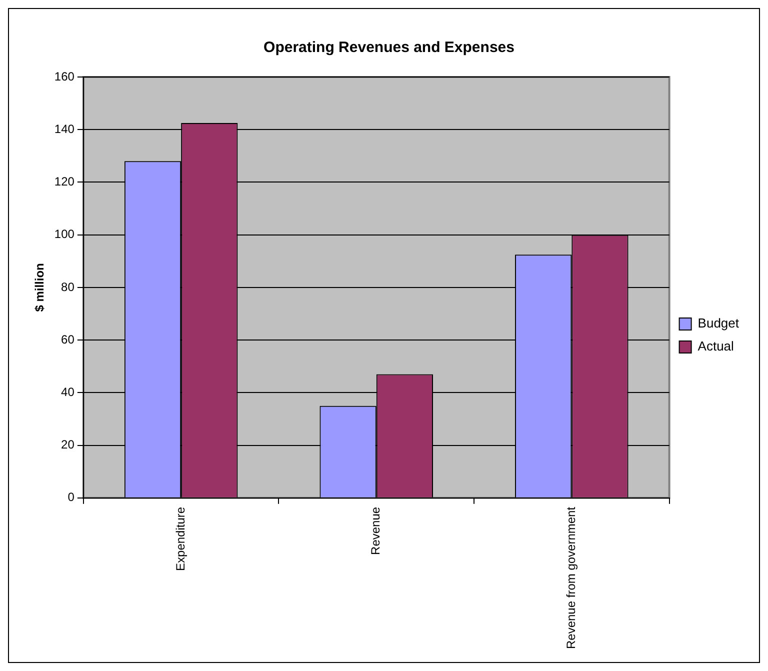 This screenshot has width=768, height=671. What do you see at coordinates (64, 76) in the screenshot?
I see `y-tick-label: 160` at bounding box center [64, 76].